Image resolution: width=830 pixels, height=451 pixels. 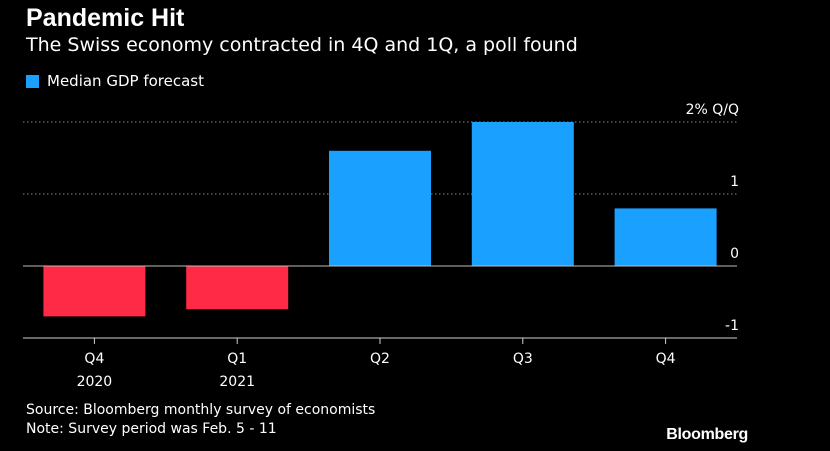 What do you see at coordinates (237, 382) in the screenshot?
I see `x-tick-year-label: 2021` at bounding box center [237, 382].